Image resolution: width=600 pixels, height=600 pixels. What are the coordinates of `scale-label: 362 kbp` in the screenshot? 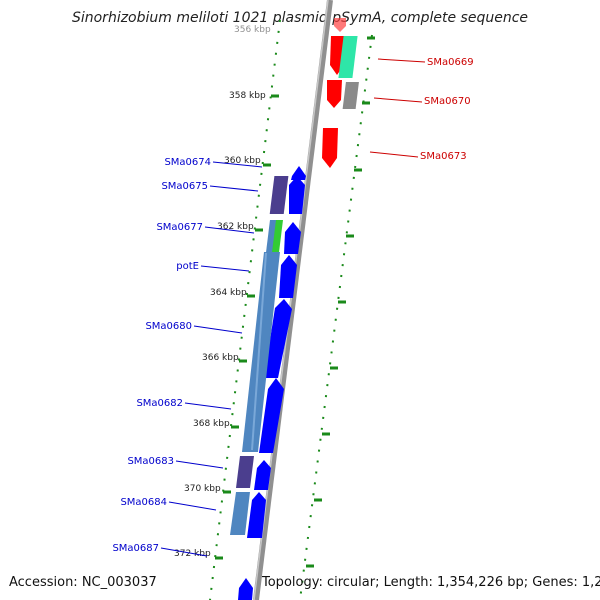 It's located at (235, 227).